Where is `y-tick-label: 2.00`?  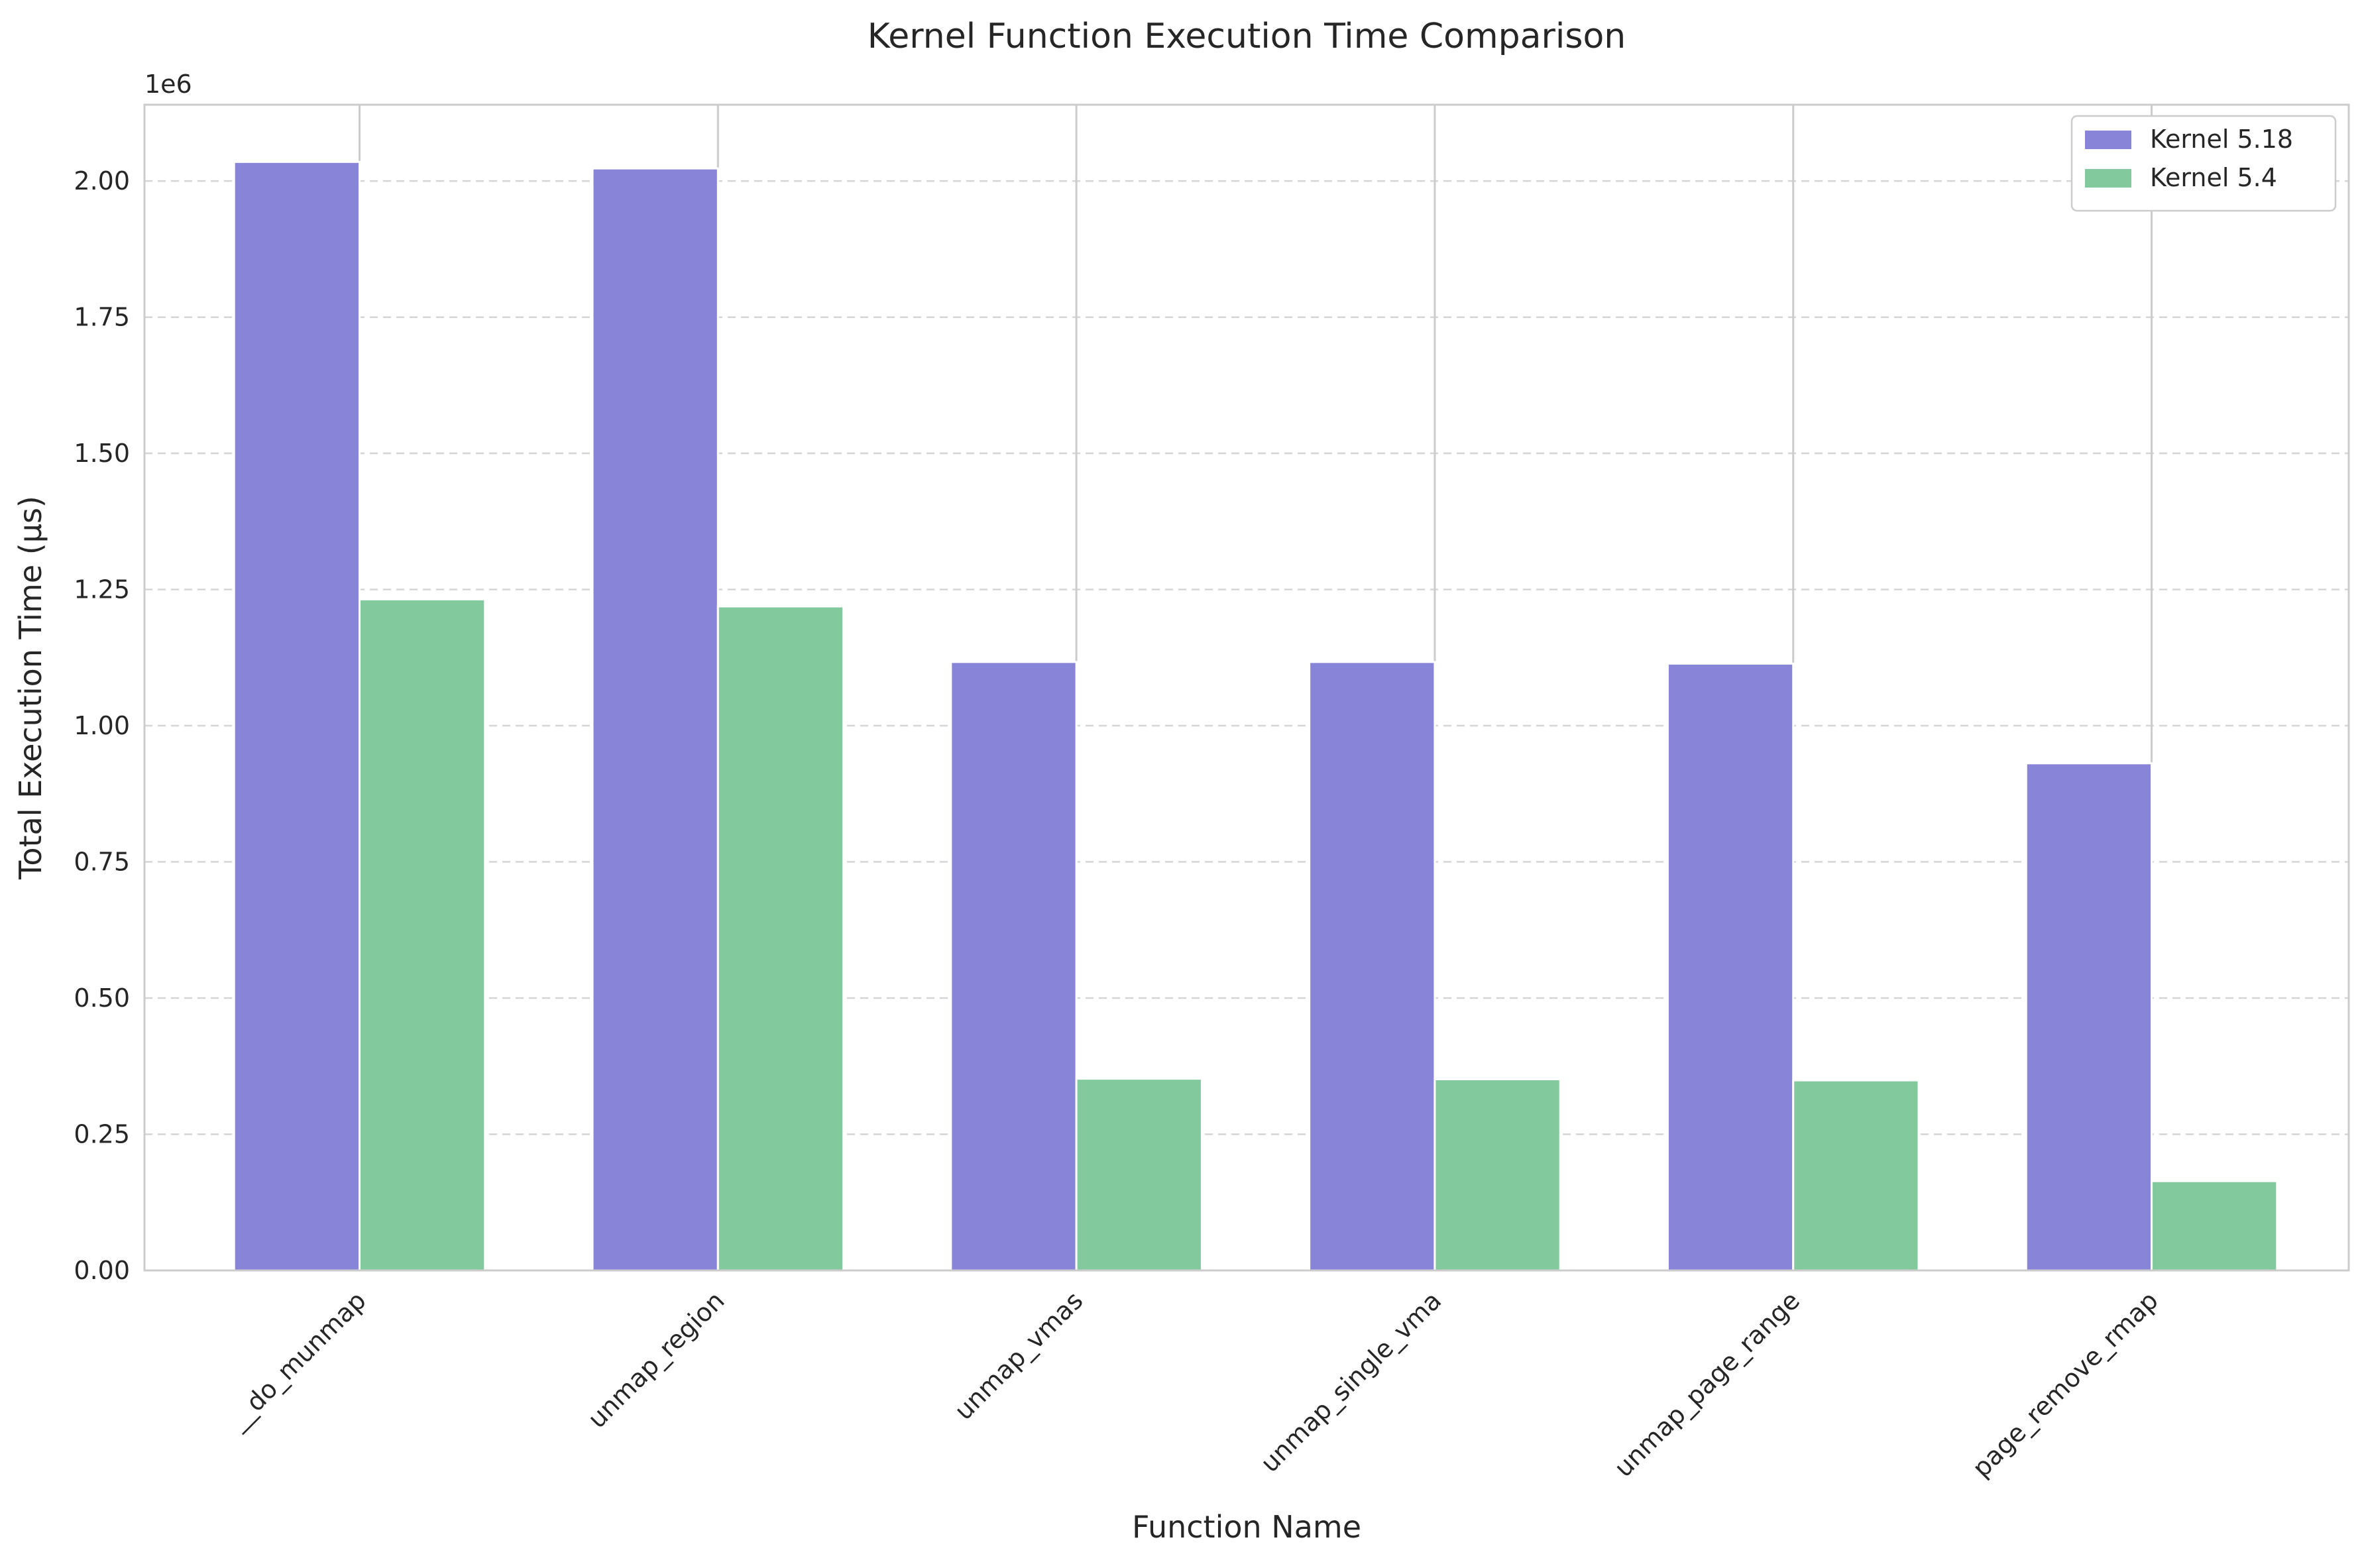
y-tick-label: 2.00 is located at coordinates (102, 181).